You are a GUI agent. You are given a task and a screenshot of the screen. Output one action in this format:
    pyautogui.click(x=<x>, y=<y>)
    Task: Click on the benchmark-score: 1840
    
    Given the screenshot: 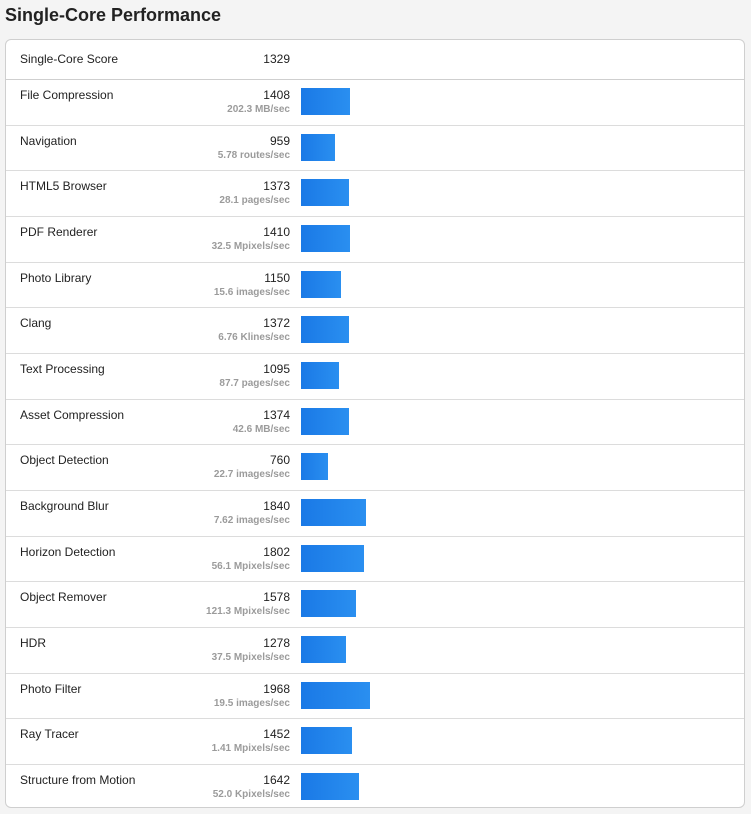 What is the action you would take?
    pyautogui.click(x=276, y=505)
    